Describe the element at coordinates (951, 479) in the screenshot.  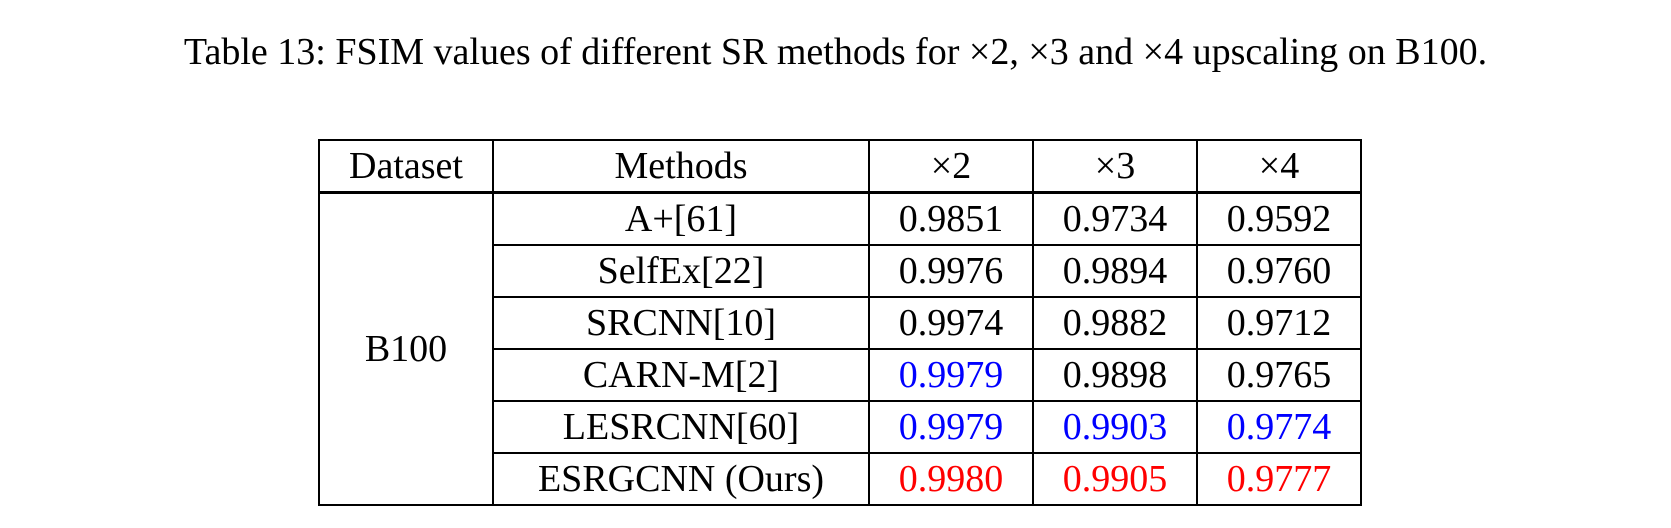
I see `value-cell: 0.9980` at that location.